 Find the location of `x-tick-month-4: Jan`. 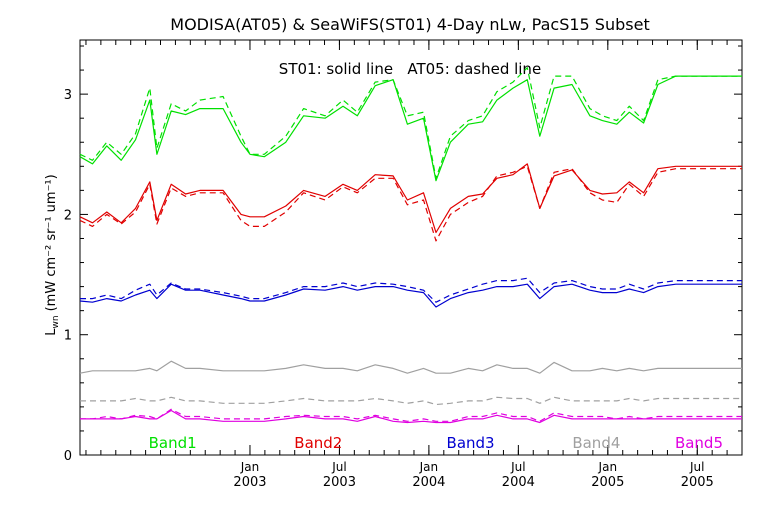

x-tick-month-4: Jan is located at coordinates (608, 467).